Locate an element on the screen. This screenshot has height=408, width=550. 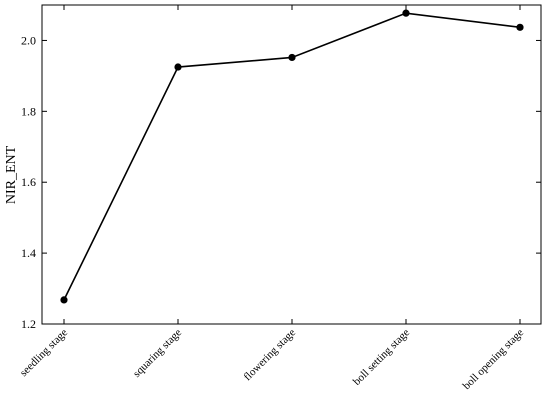
x-tick-label: boll setting stage is located at coordinates (381, 357).